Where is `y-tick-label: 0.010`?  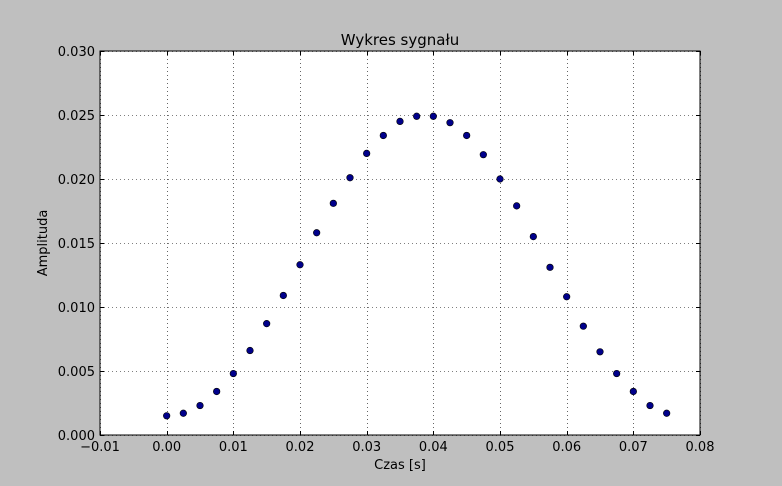 y-tick-label: 0.010 is located at coordinates (76, 308).